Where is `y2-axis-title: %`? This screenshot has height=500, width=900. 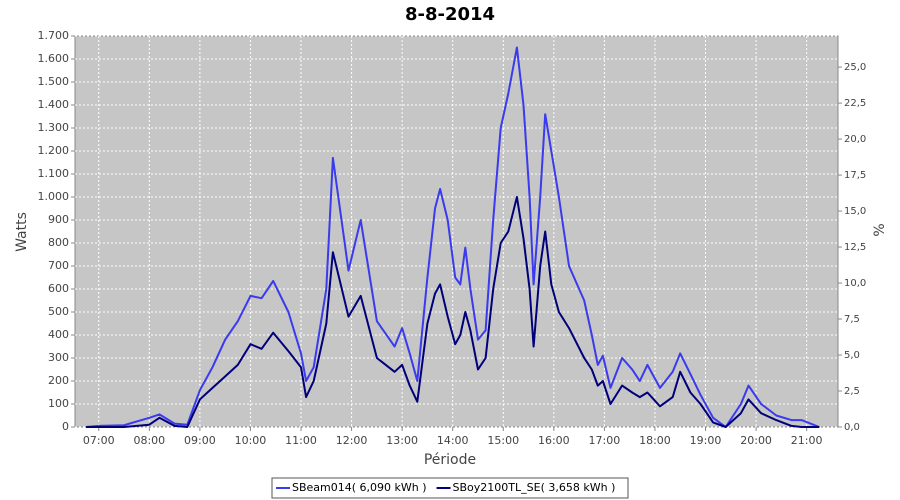
y2-axis-title: % is located at coordinates (880, 229).